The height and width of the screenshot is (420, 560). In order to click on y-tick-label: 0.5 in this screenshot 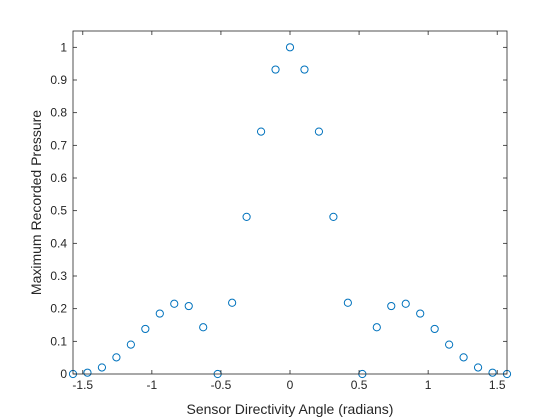, I will do `click(58, 211)`.